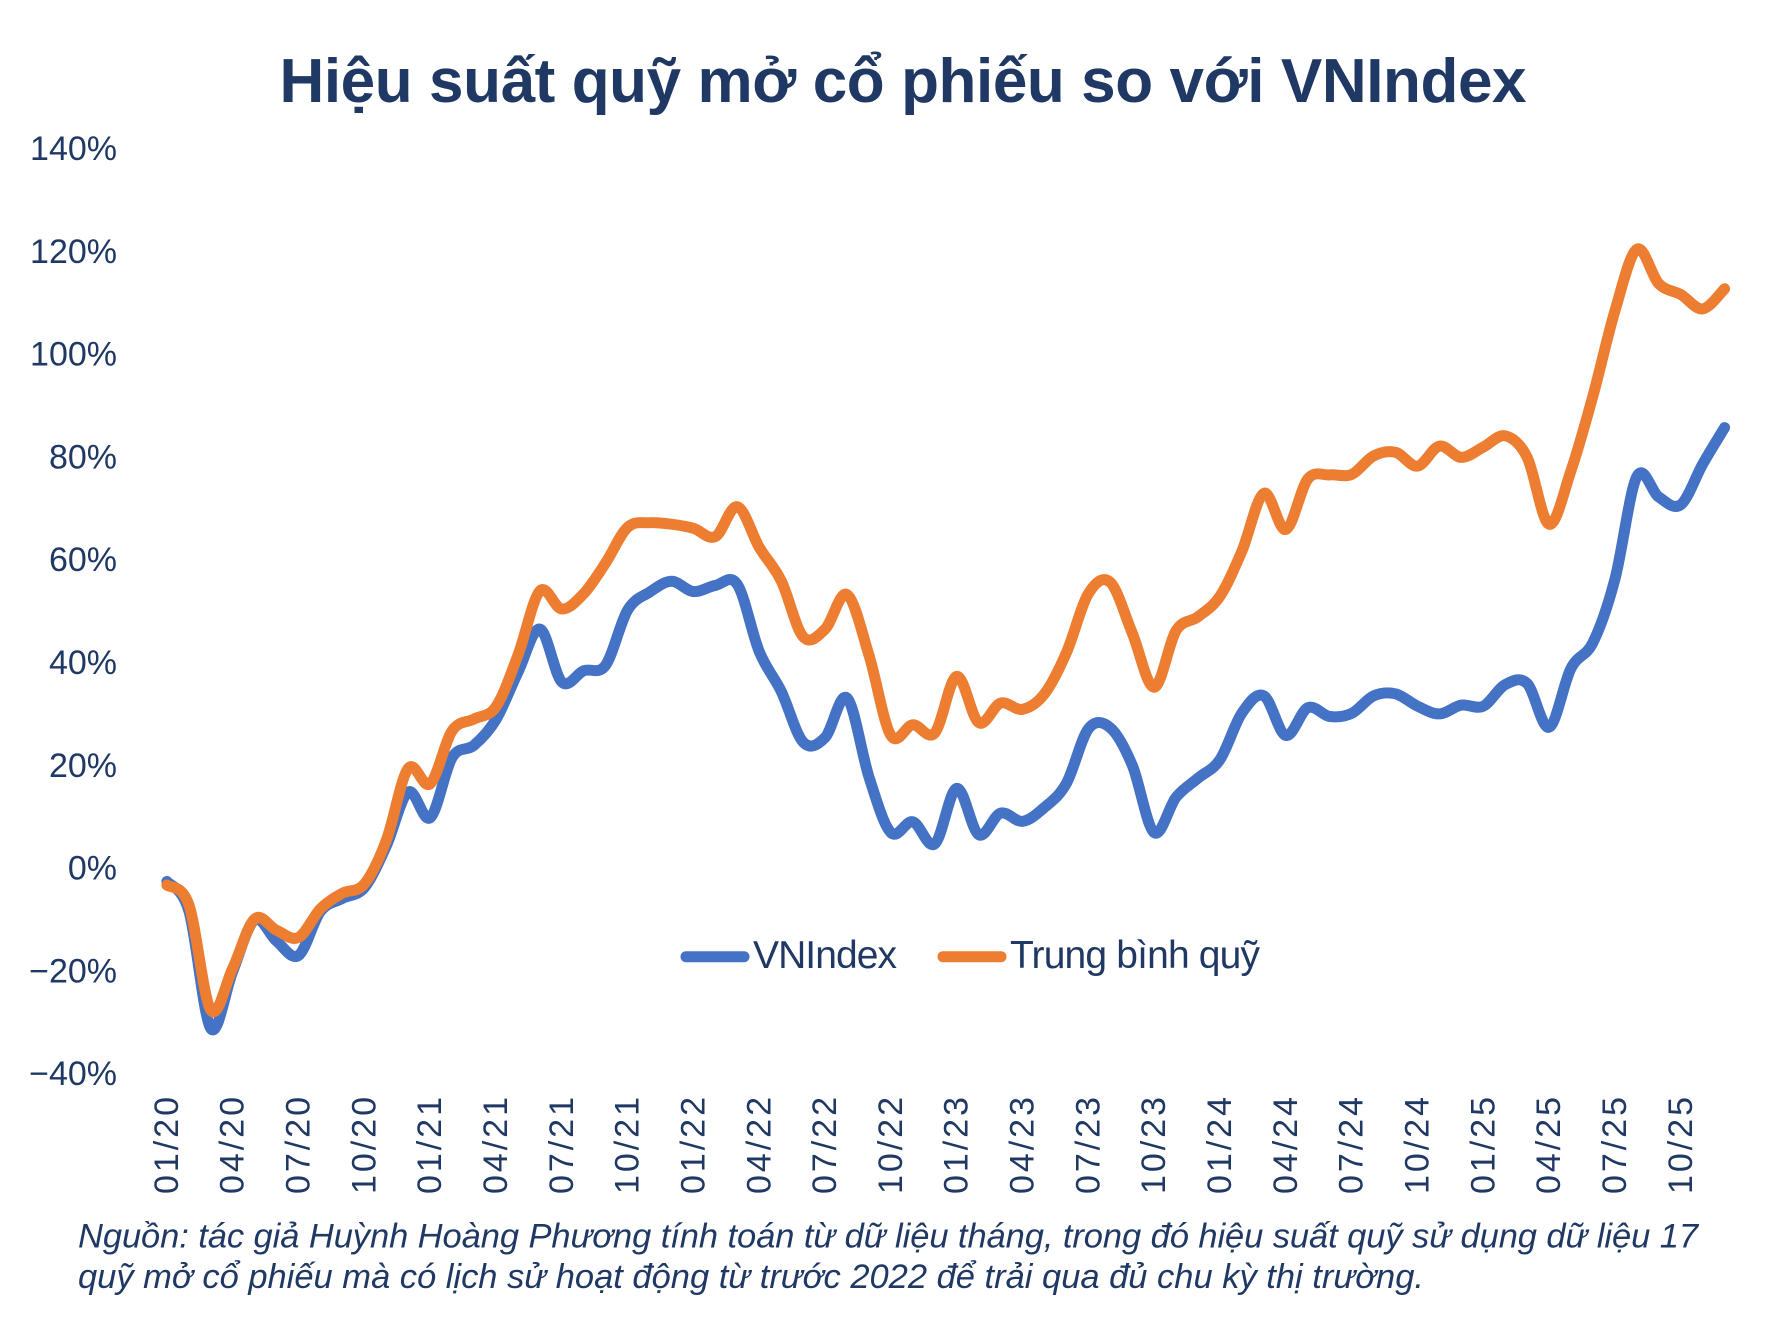  What do you see at coordinates (73, 355) in the screenshot?
I see `svg-text: 100%` at bounding box center [73, 355].